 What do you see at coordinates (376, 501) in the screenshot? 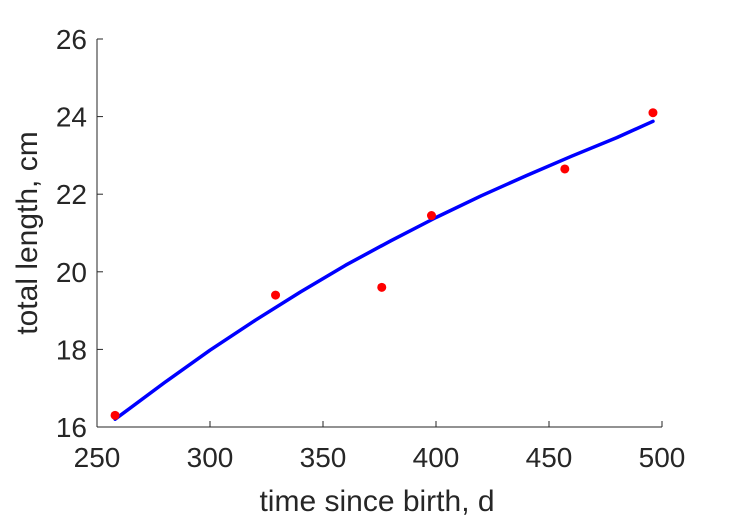
I see `x-axis-label: time since birth, d` at bounding box center [376, 501].